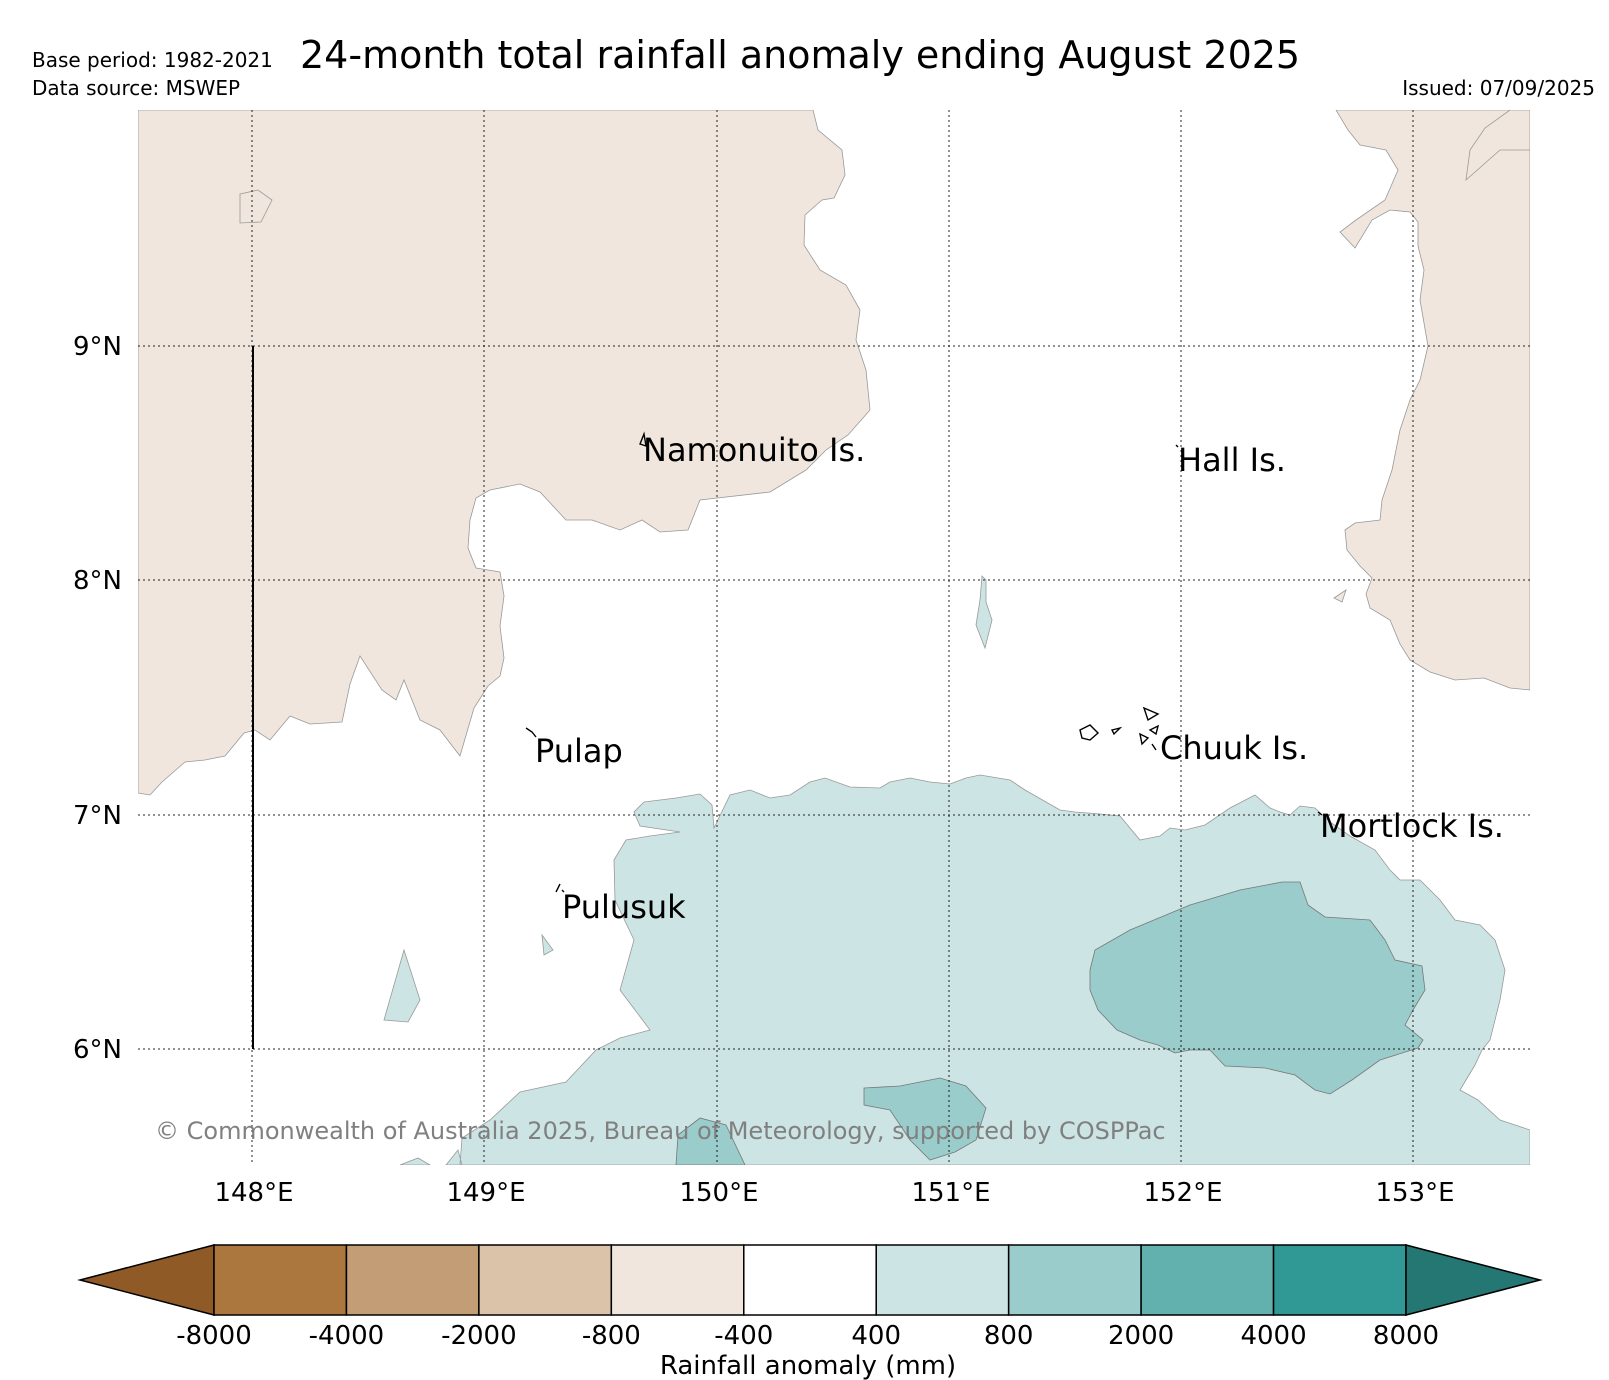 The image size is (1609, 1380). What do you see at coordinates (950, 1193) in the screenshot?
I see `lon-label-151e: 151°E` at bounding box center [950, 1193].